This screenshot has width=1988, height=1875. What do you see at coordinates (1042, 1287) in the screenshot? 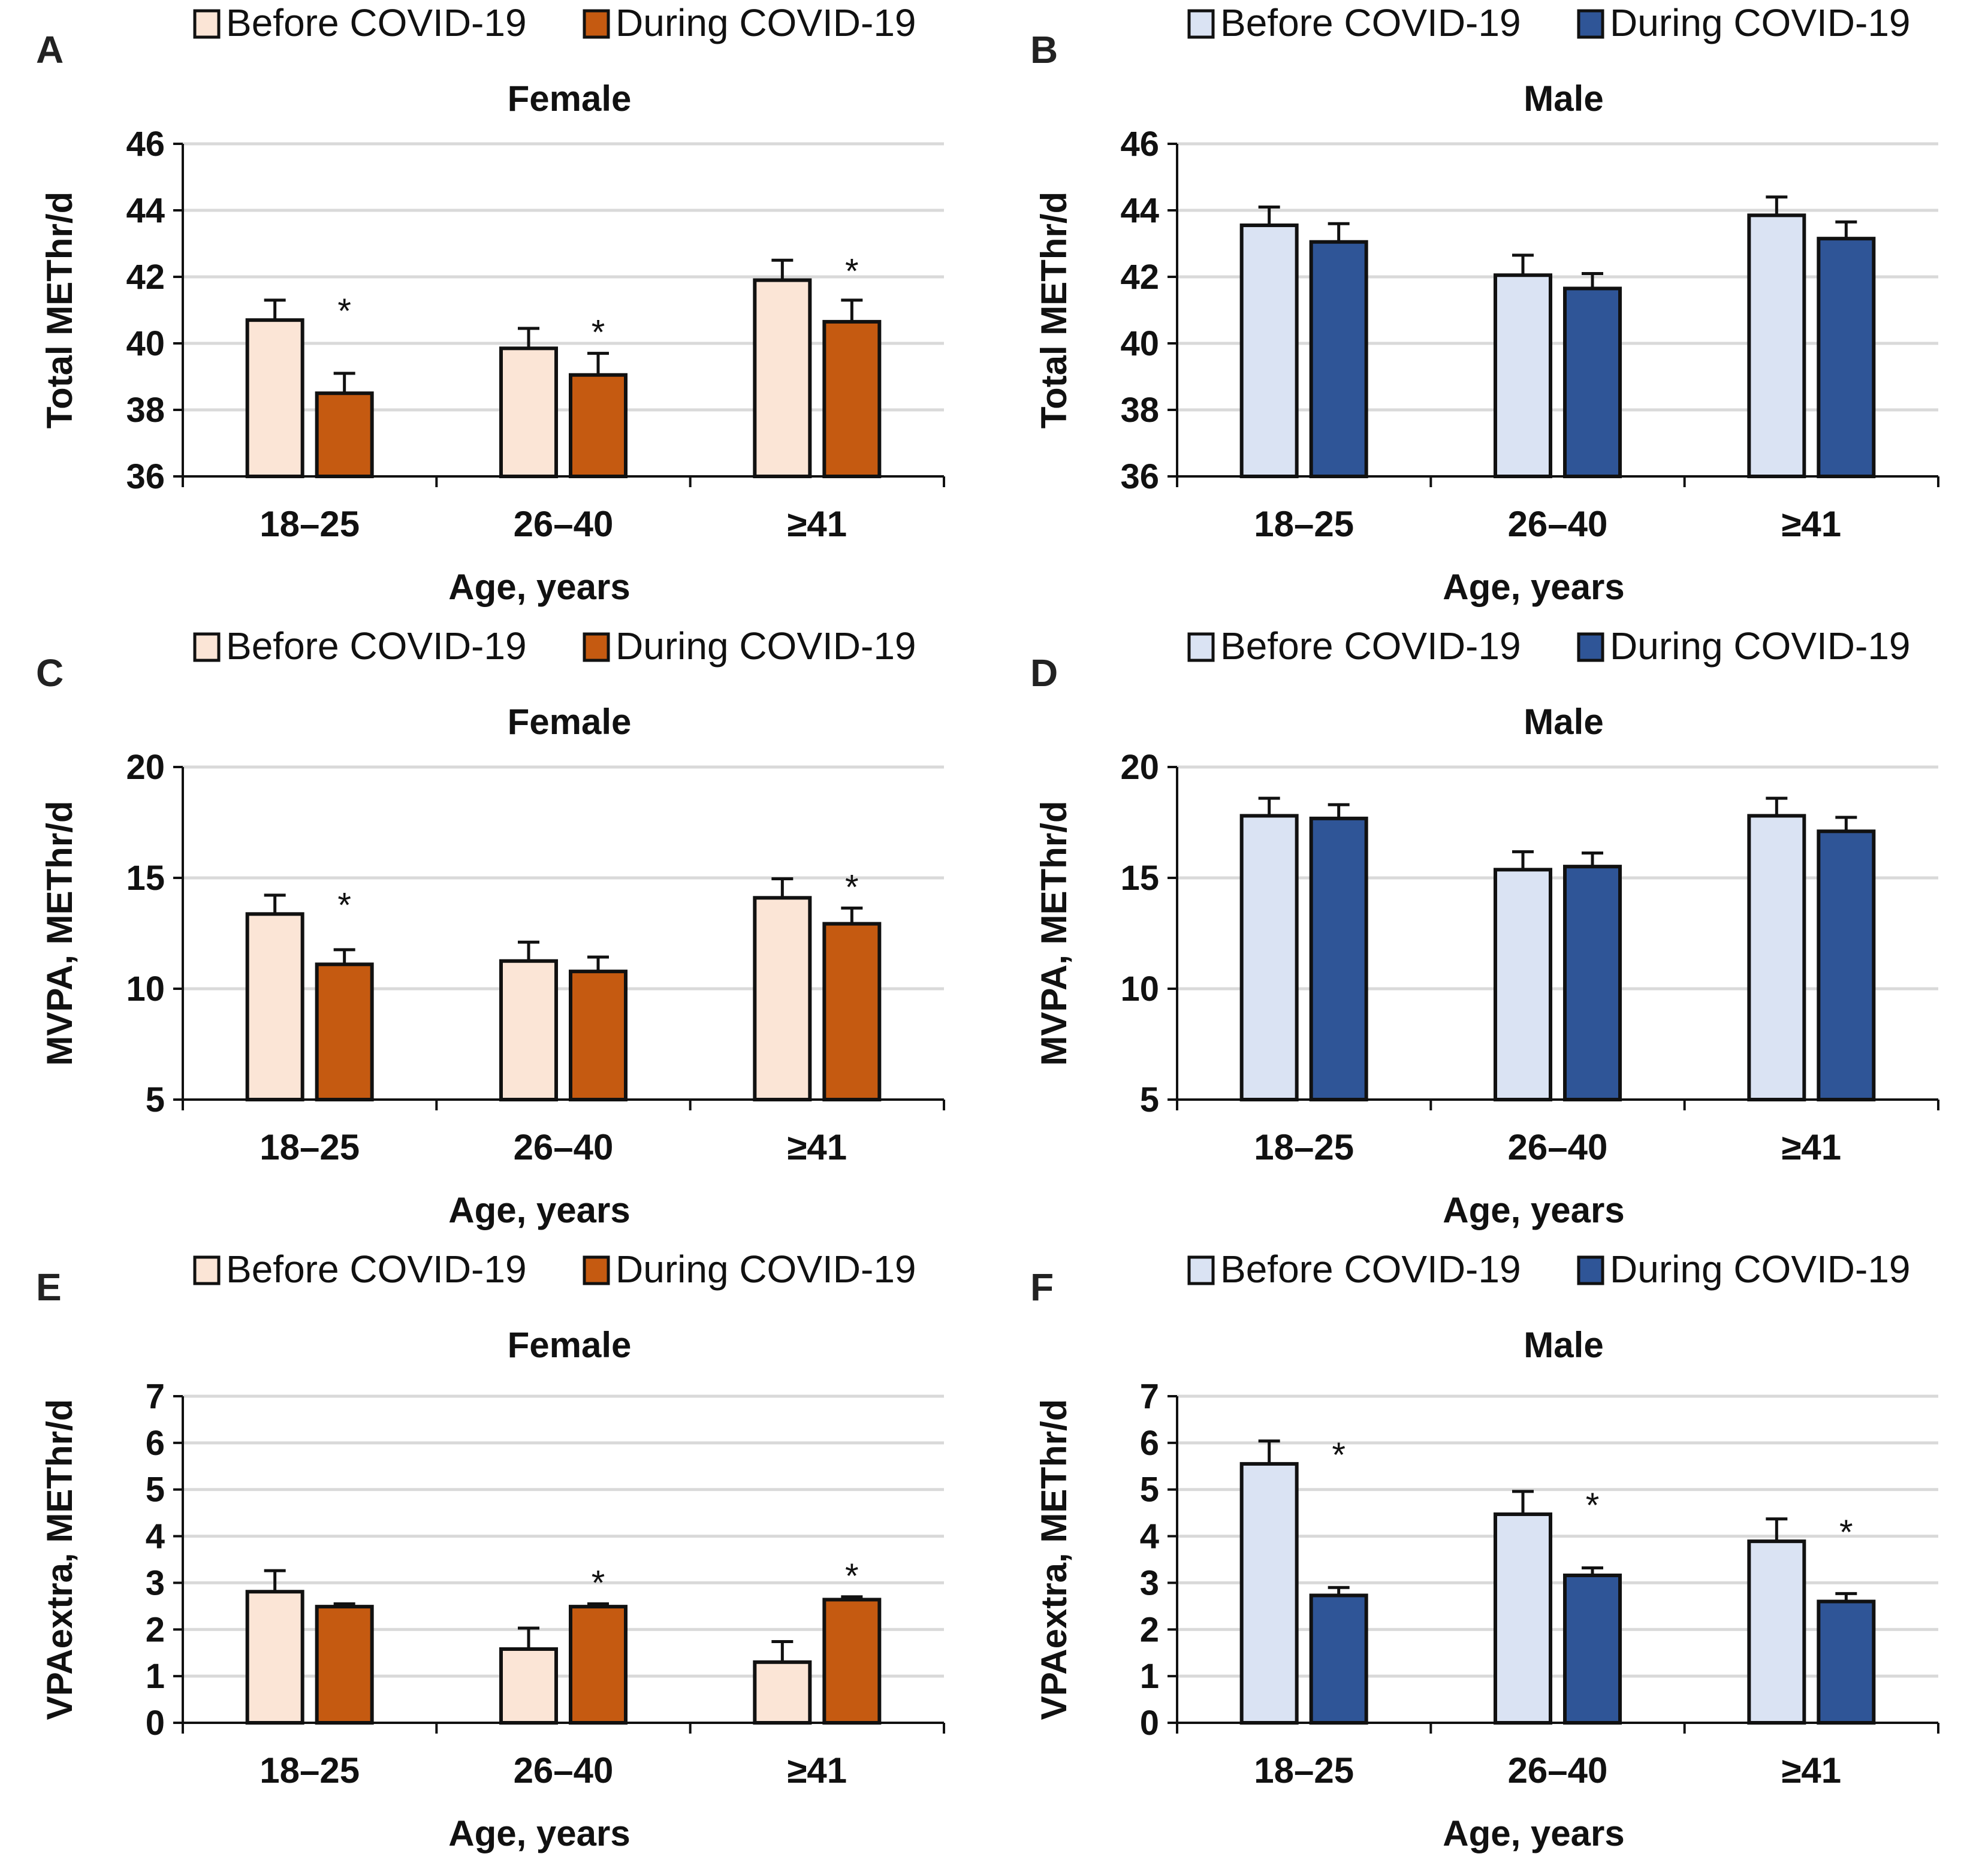
I see `panel-letter: F` at bounding box center [1042, 1287].